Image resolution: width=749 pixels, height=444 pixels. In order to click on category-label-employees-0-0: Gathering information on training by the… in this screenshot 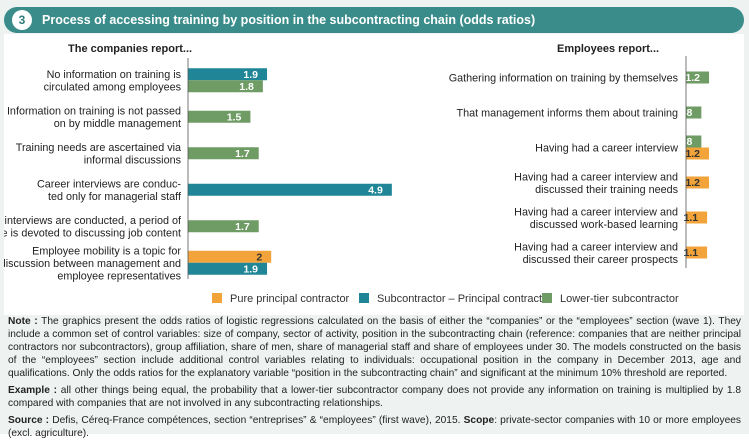, I will do `click(564, 79)`.